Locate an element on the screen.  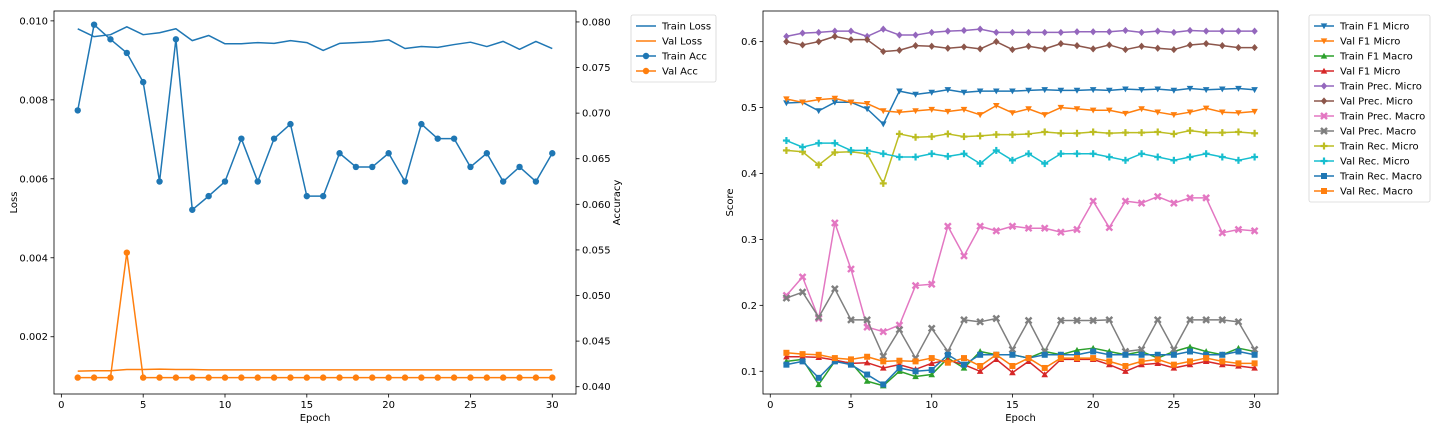
loss-acc-x-tick-label: 25 is located at coordinates (470, 405).